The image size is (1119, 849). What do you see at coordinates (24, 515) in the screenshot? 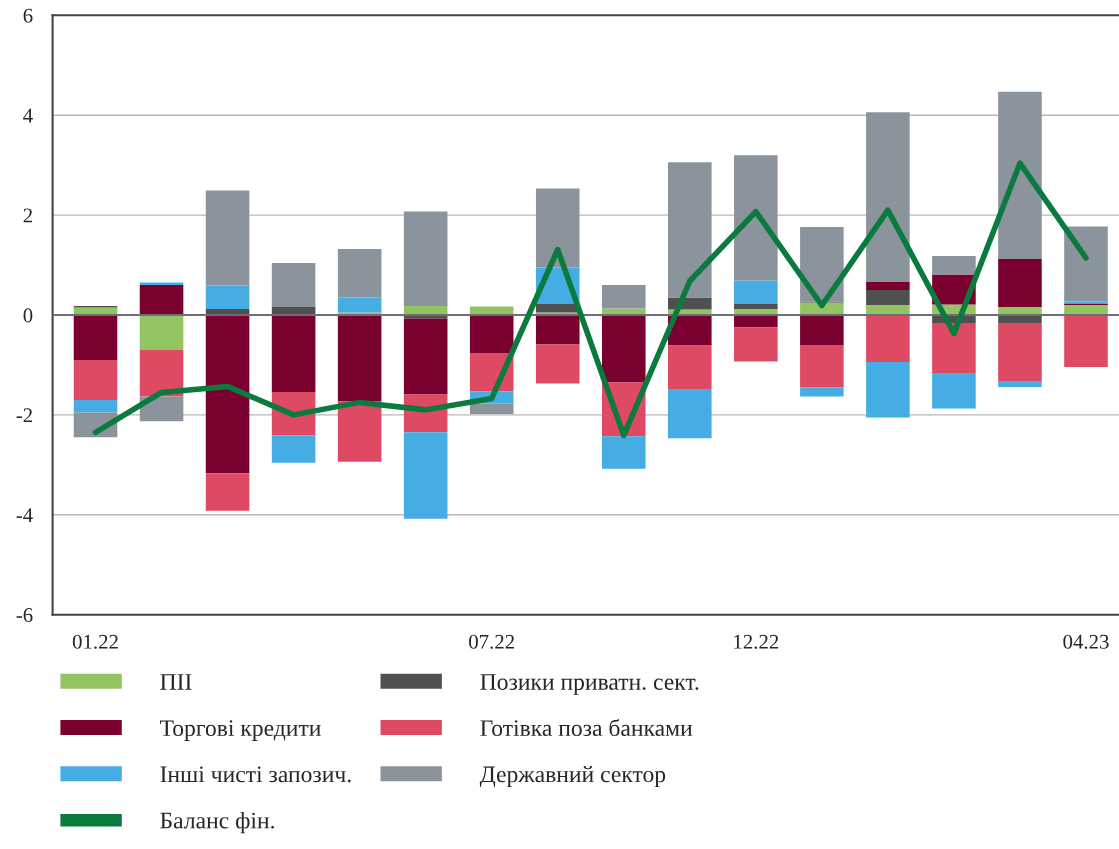
I see `y-tick-label: -4` at bounding box center [24, 515].